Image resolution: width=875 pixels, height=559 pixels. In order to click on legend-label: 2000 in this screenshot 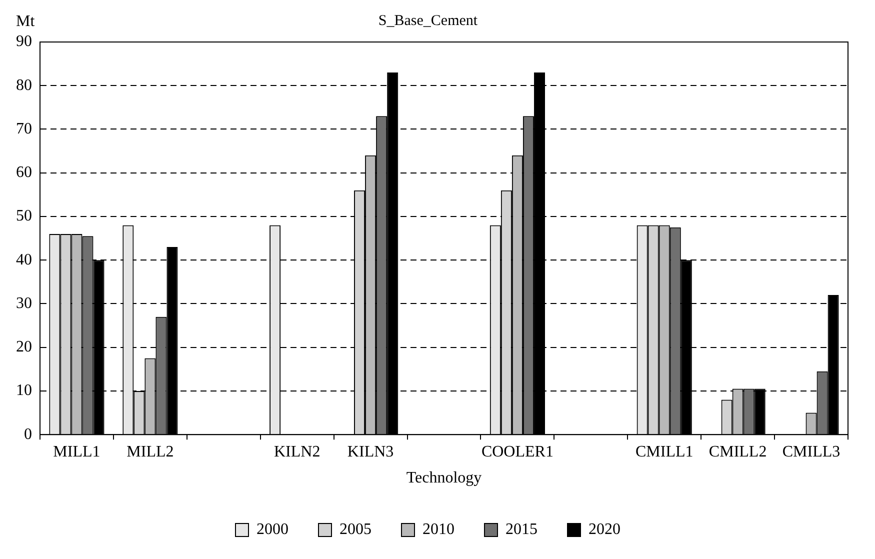, I will do `click(272, 529)`.